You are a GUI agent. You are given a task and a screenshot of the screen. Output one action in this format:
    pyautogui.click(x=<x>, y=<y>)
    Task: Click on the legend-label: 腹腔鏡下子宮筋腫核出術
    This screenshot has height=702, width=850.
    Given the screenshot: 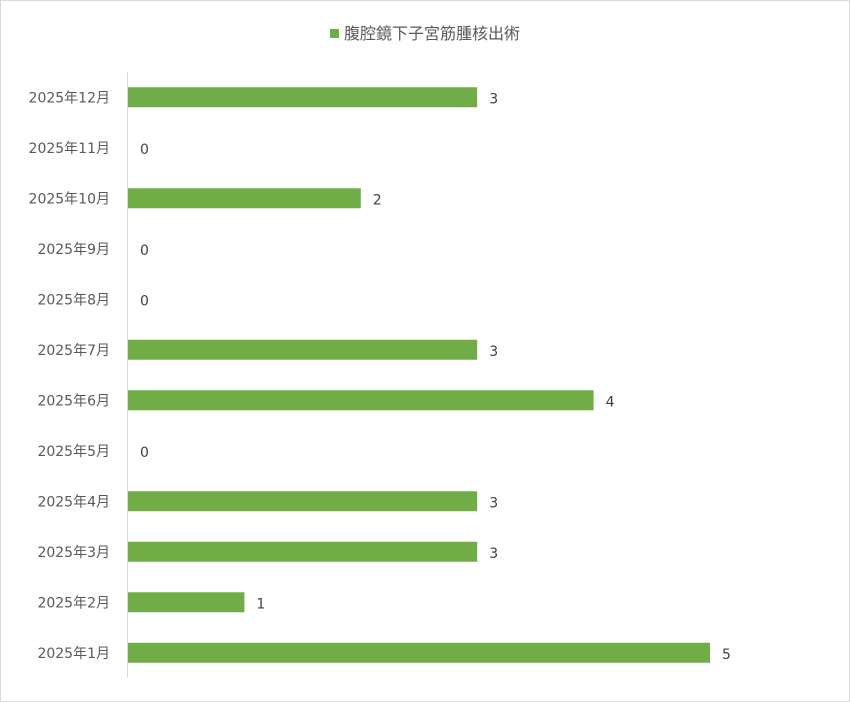 What is the action you would take?
    pyautogui.click(x=431, y=33)
    